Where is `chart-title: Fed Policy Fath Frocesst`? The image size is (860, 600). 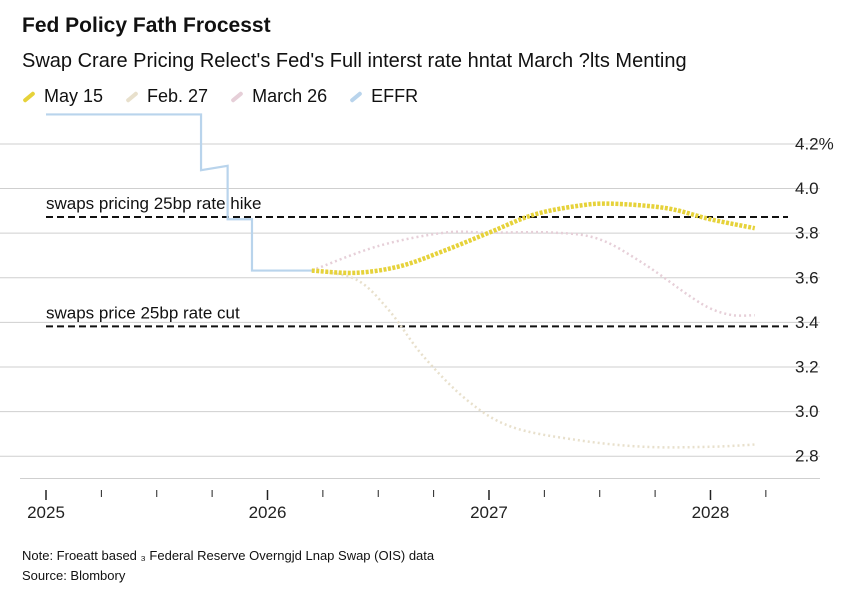 chart-title: Fed Policy Fath Frocesst is located at coordinates (146, 25).